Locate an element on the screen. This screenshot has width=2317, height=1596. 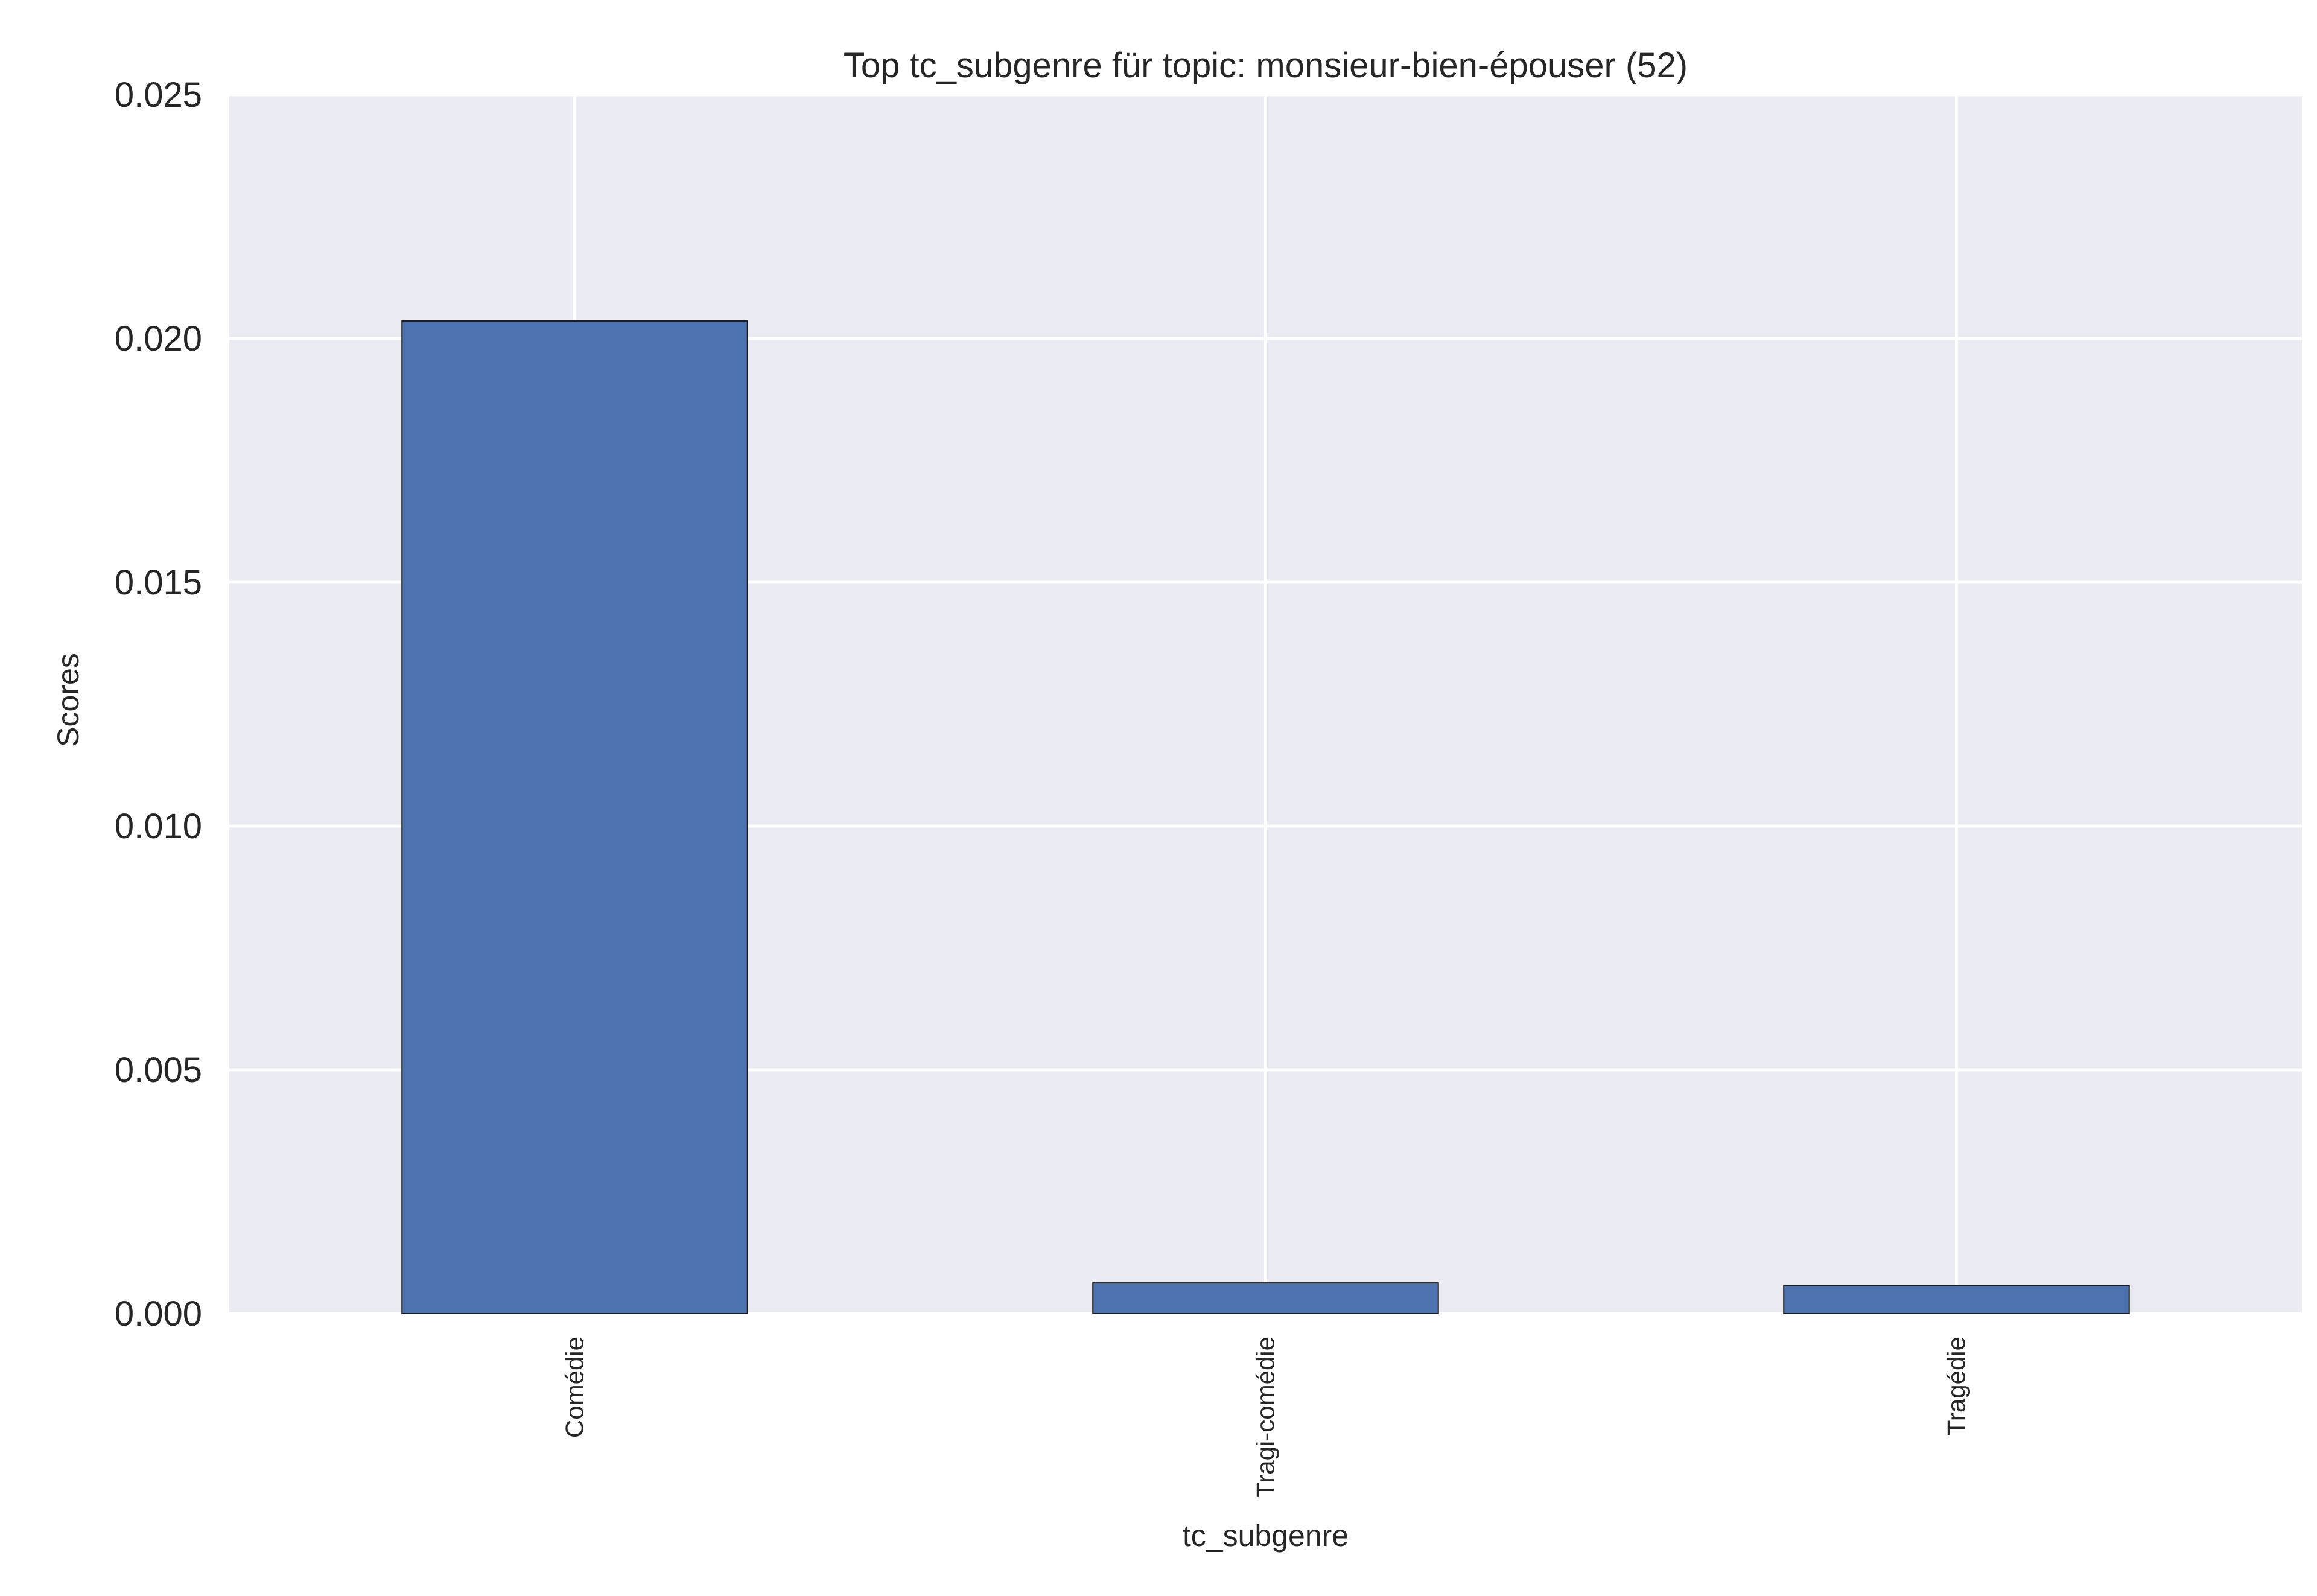
y-axis-label: Scores is located at coordinates (68, 700).